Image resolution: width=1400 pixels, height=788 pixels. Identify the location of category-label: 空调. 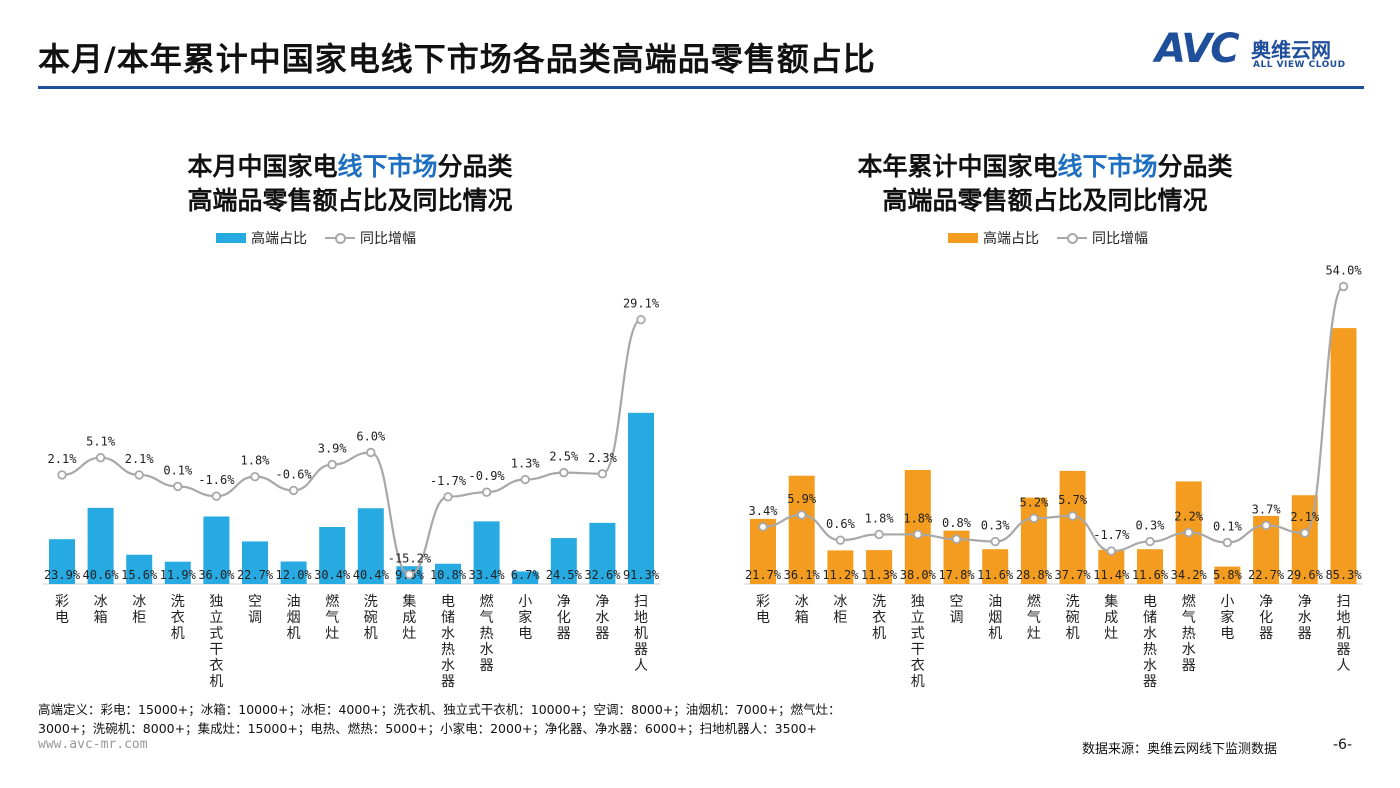
(255, 610).